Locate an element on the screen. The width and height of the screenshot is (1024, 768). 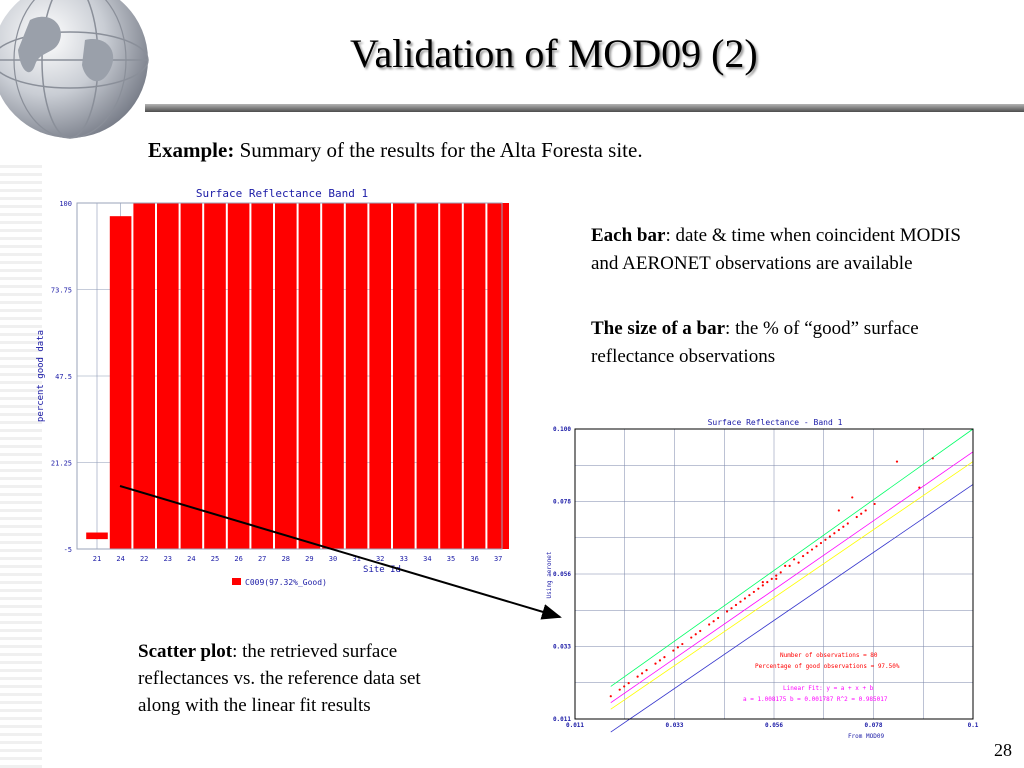
bar-chart-xtick: 29 is located at coordinates (309, 559).